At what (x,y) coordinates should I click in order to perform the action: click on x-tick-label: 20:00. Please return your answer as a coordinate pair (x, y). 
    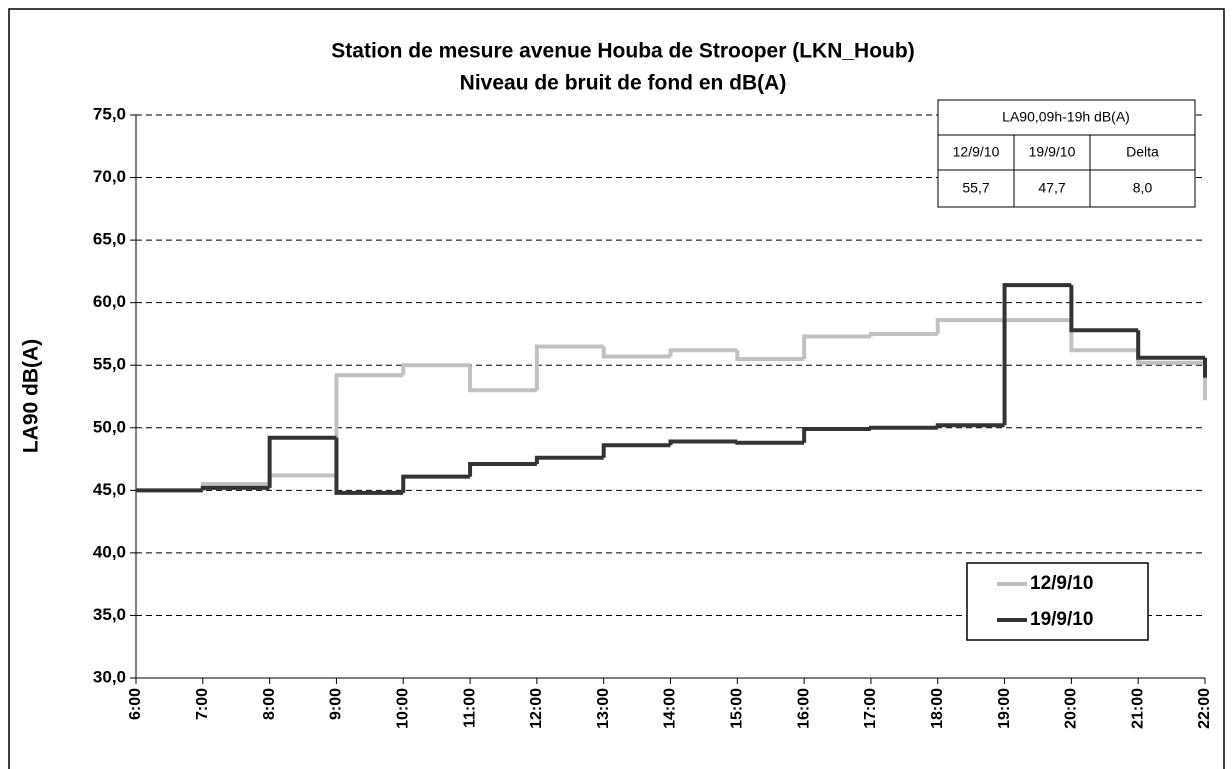
    Looking at the image, I should click on (1071, 708).